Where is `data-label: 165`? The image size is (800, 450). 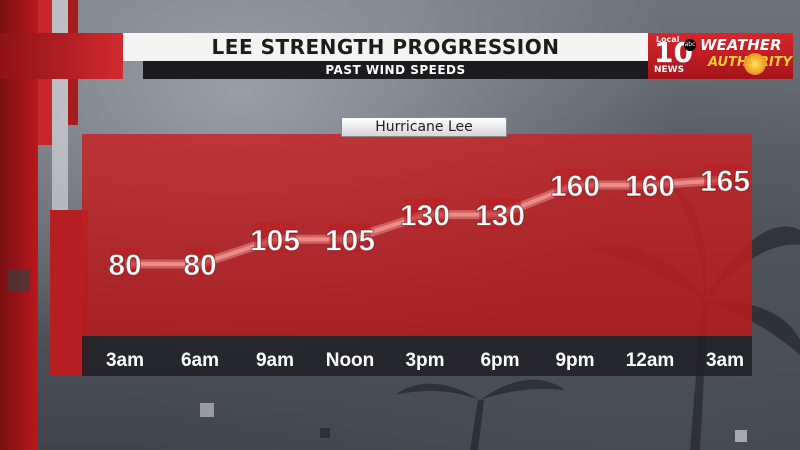 data-label: 165 is located at coordinates (725, 181).